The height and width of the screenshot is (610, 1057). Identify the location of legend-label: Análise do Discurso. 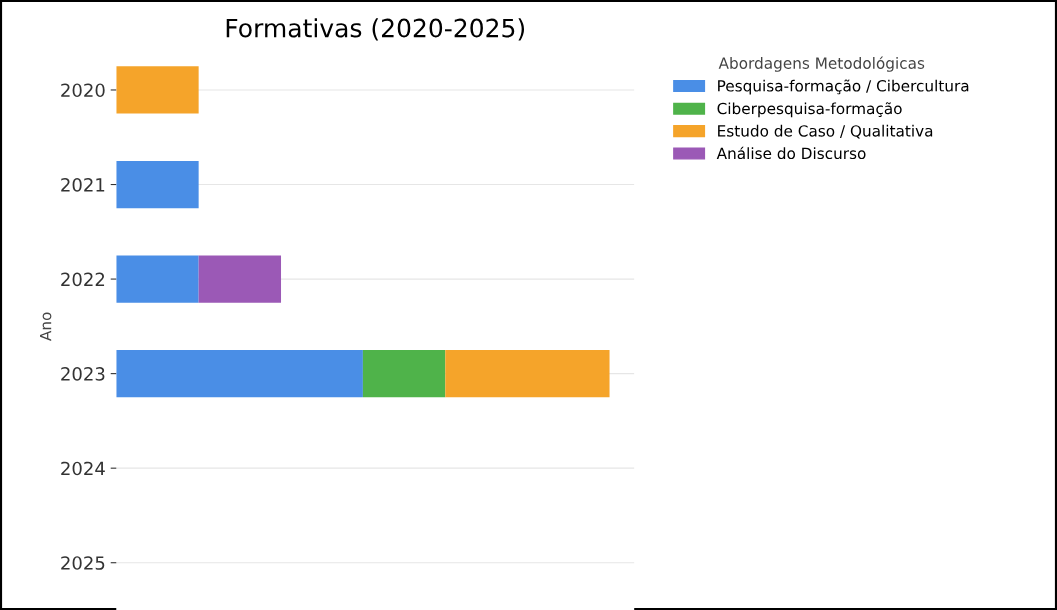
(791, 153).